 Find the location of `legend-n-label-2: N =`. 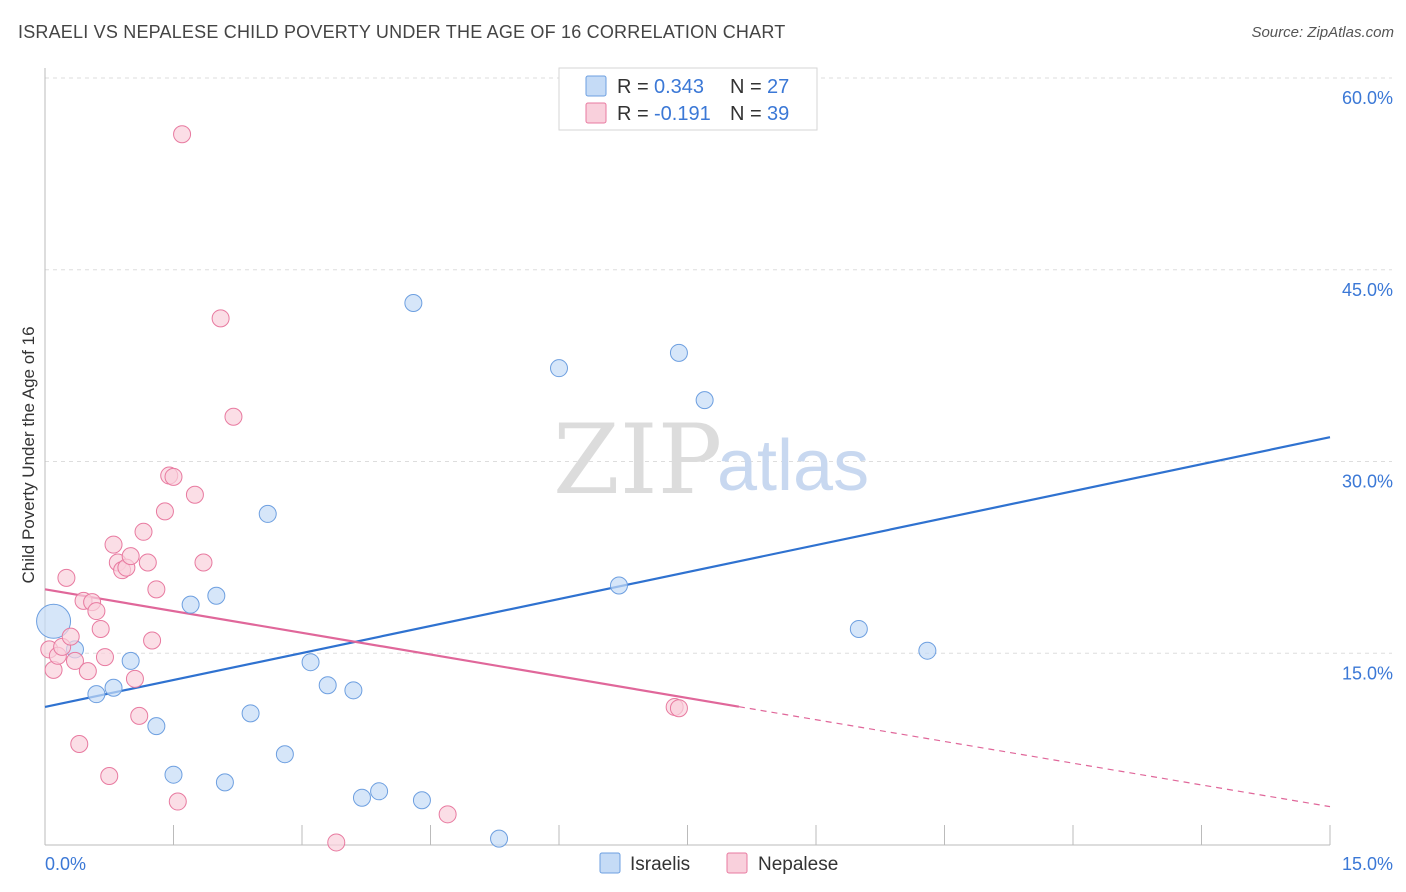

legend-n-label-2: N = is located at coordinates (746, 114).